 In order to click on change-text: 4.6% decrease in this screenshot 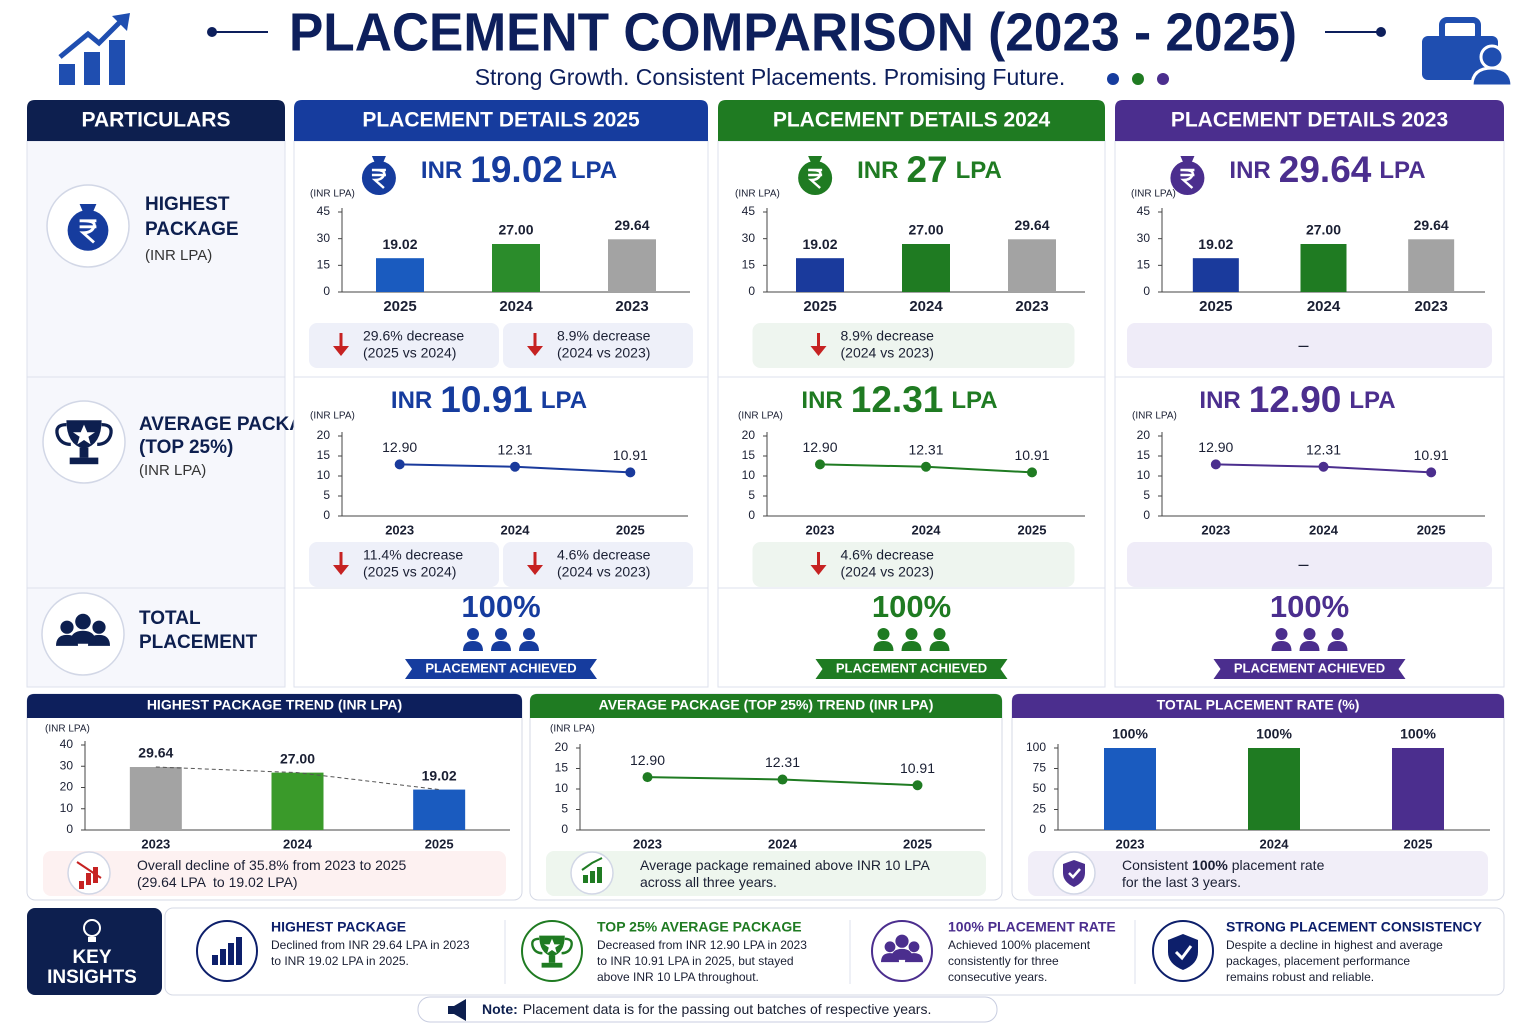, I will do `click(888, 555)`.